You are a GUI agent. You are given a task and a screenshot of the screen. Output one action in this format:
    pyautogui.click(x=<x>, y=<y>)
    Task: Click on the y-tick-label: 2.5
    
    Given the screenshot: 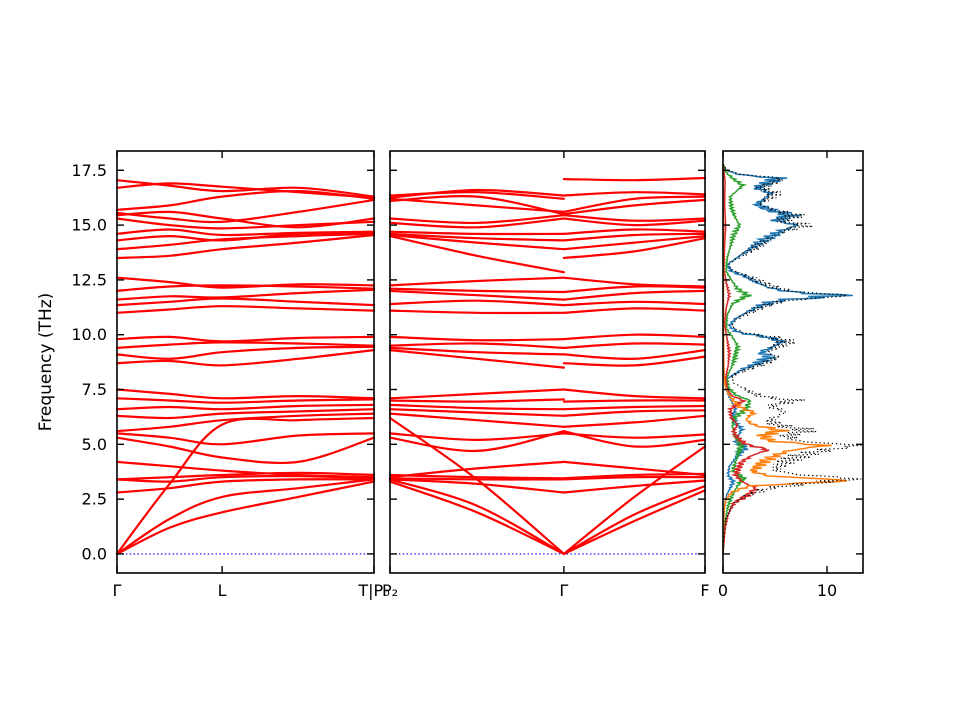 What is the action you would take?
    pyautogui.click(x=94, y=499)
    